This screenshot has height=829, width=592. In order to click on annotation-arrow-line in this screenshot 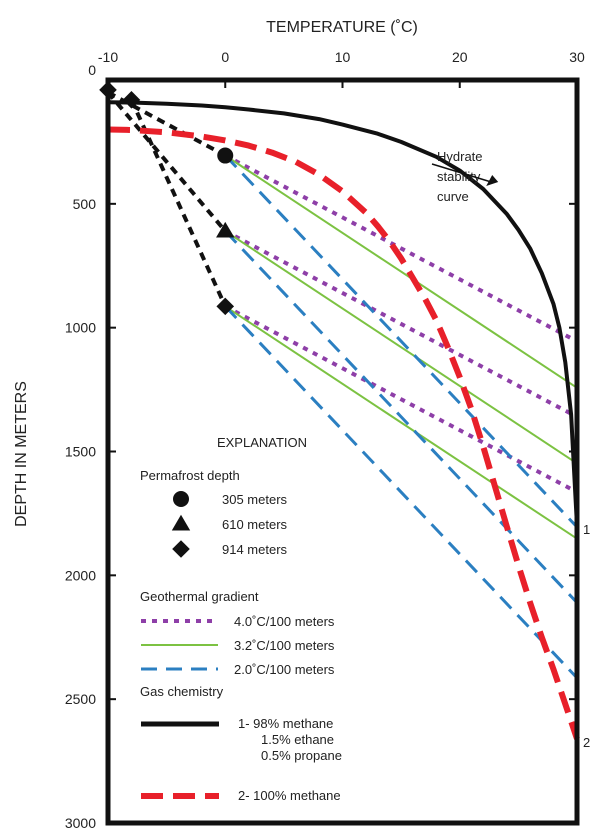, I will do `click(461, 173)`.